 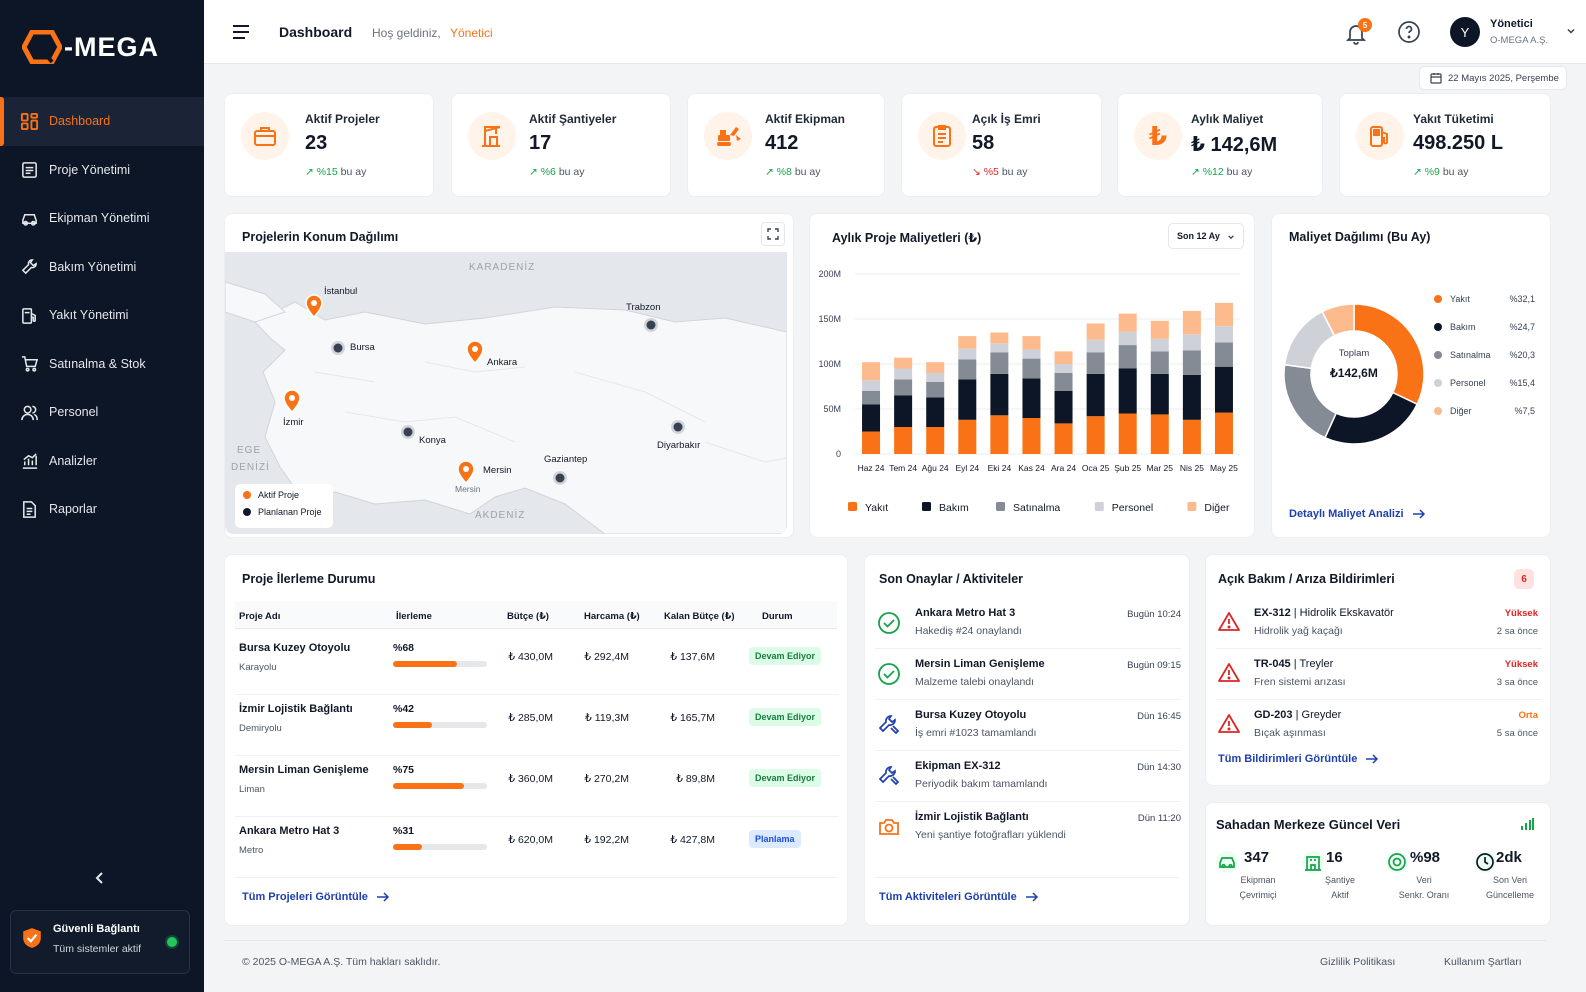 I want to click on view-all-alerts-link: Tüm Bildirimleri Görüntüle, so click(x=1298, y=759).